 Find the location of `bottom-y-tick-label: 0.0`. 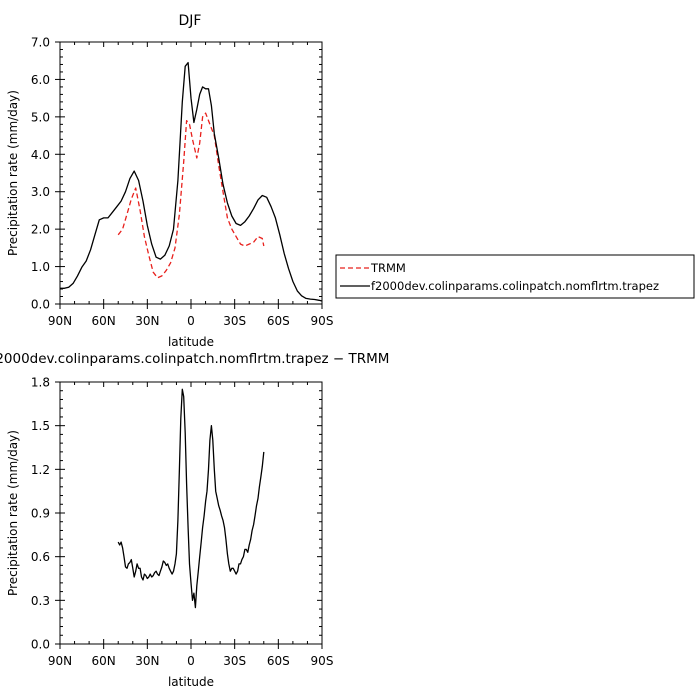

bottom-y-tick-label: 0.0 is located at coordinates (40, 645).